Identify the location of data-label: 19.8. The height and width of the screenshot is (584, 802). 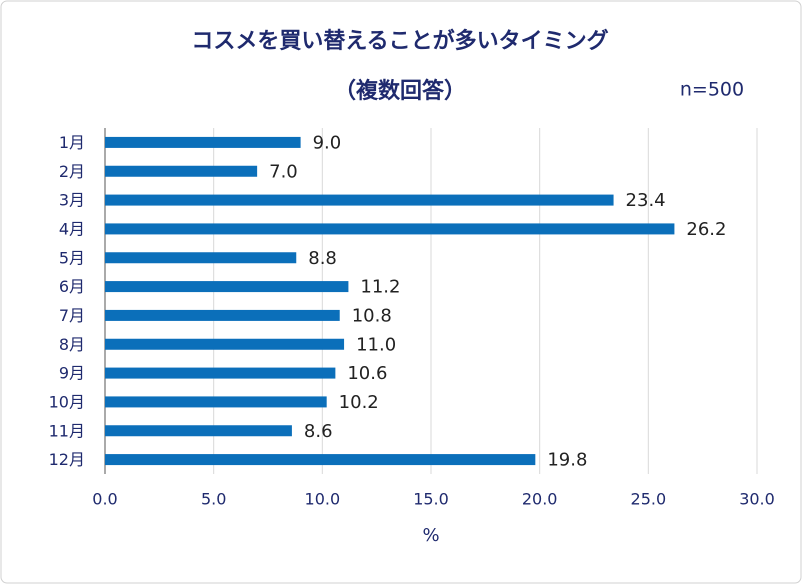
(567, 460).